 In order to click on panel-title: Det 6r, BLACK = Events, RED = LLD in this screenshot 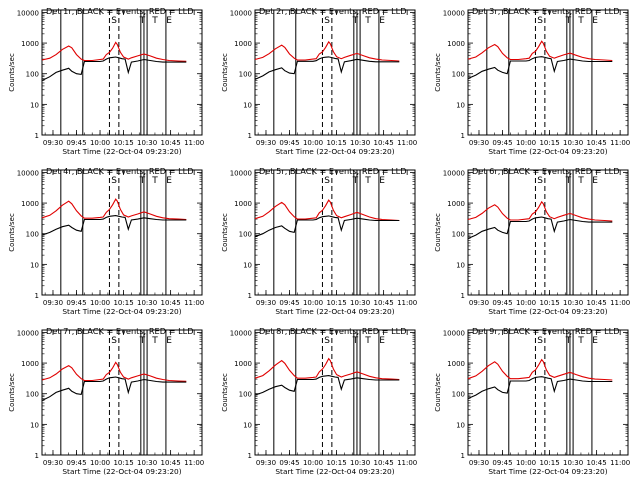, I will do `click(546, 171)`.